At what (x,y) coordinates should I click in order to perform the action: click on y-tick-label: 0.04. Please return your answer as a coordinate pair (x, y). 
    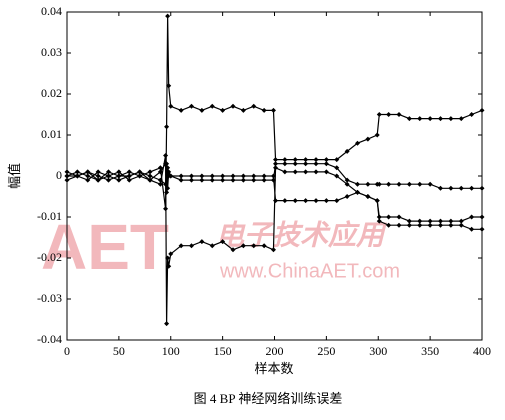
    Looking at the image, I should click on (51, 11).